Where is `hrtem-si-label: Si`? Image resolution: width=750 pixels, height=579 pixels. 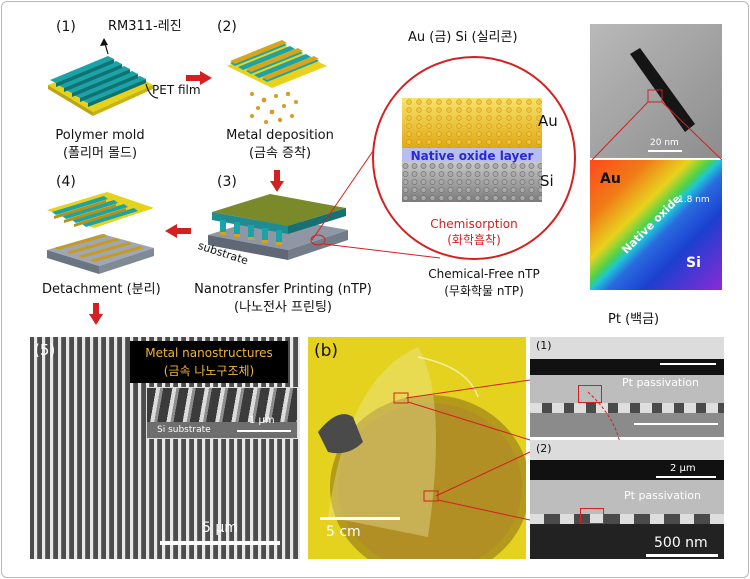 hrtem-si-label: Si is located at coordinates (693, 263).